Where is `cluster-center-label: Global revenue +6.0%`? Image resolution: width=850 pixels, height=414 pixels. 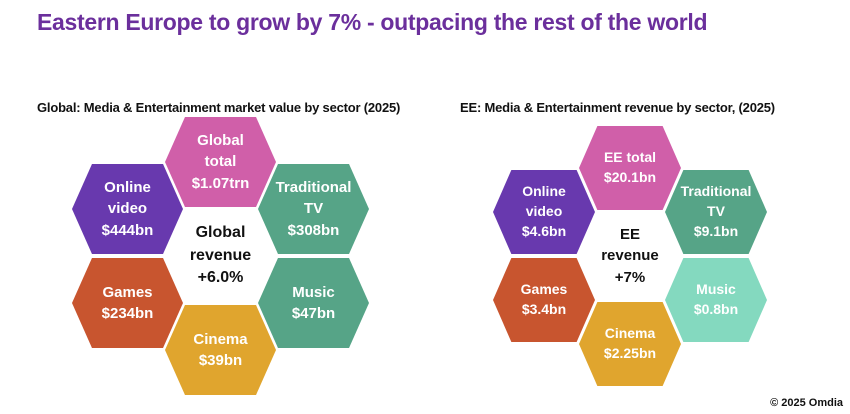 cluster-center-label: Global revenue +6.0% is located at coordinates (220, 256).